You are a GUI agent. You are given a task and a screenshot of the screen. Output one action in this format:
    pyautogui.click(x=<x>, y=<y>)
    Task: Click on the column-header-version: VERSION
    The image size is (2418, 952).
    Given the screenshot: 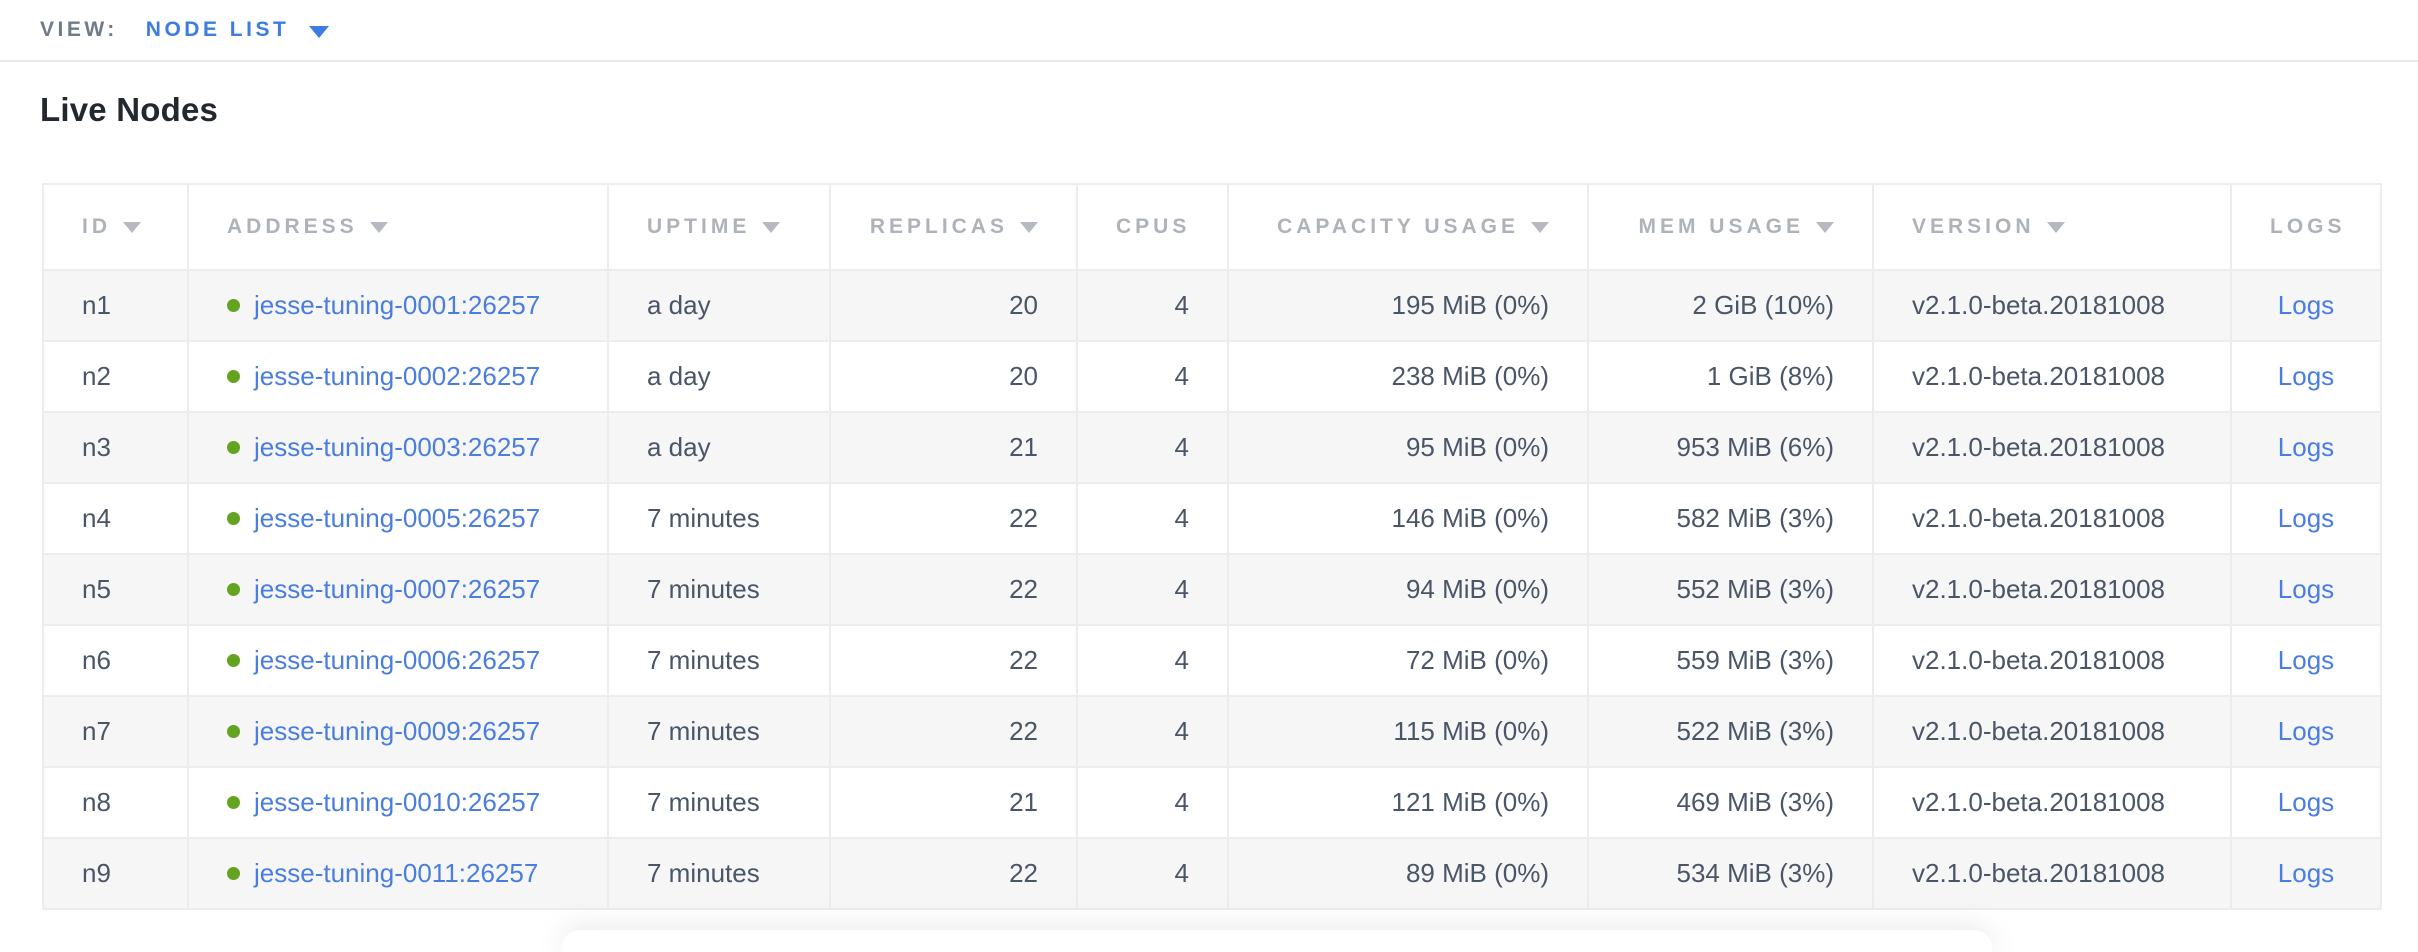 What is the action you would take?
    pyautogui.click(x=2052, y=227)
    